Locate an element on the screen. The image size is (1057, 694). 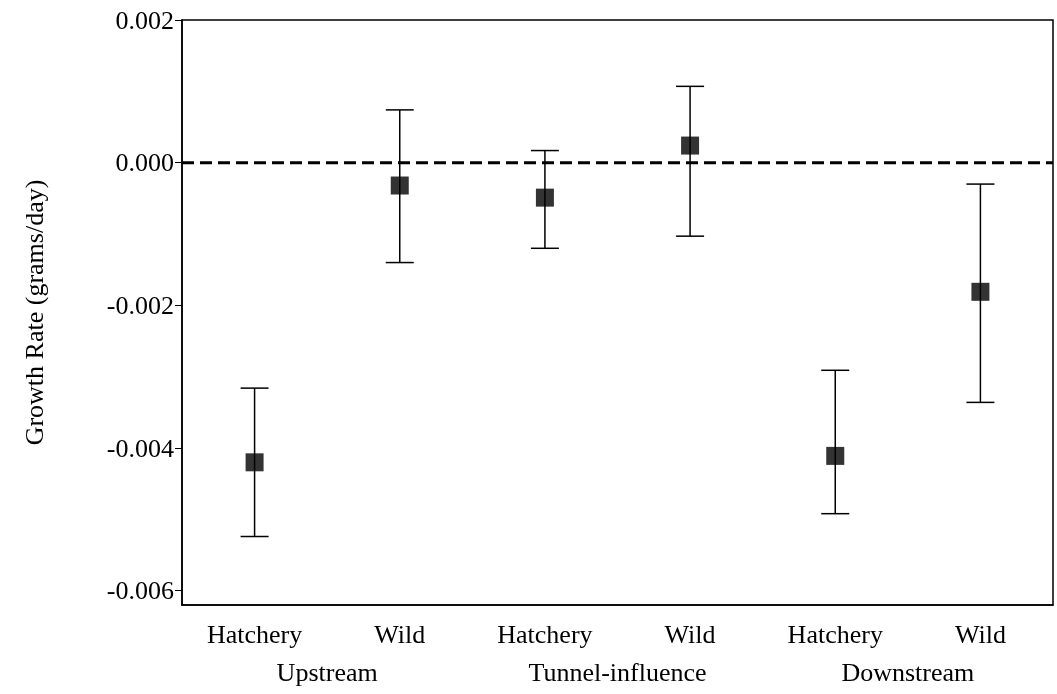
text: Tunnel-influence is located at coordinates (617, 672).